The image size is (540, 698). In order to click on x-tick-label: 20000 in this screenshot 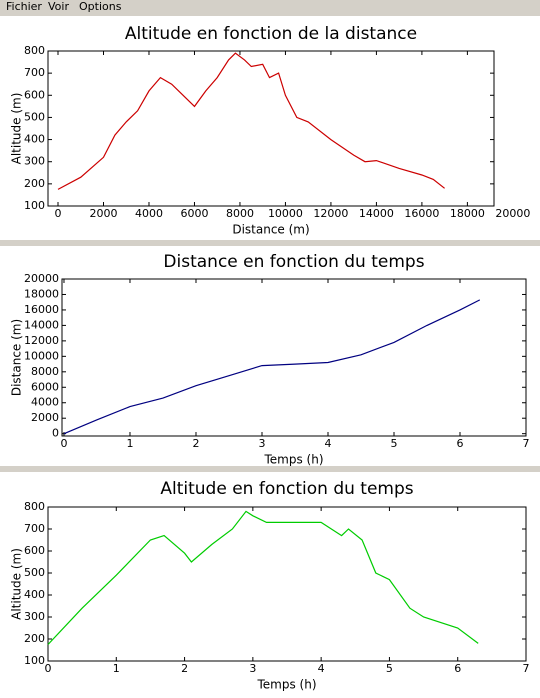, I will do `click(512, 213)`.